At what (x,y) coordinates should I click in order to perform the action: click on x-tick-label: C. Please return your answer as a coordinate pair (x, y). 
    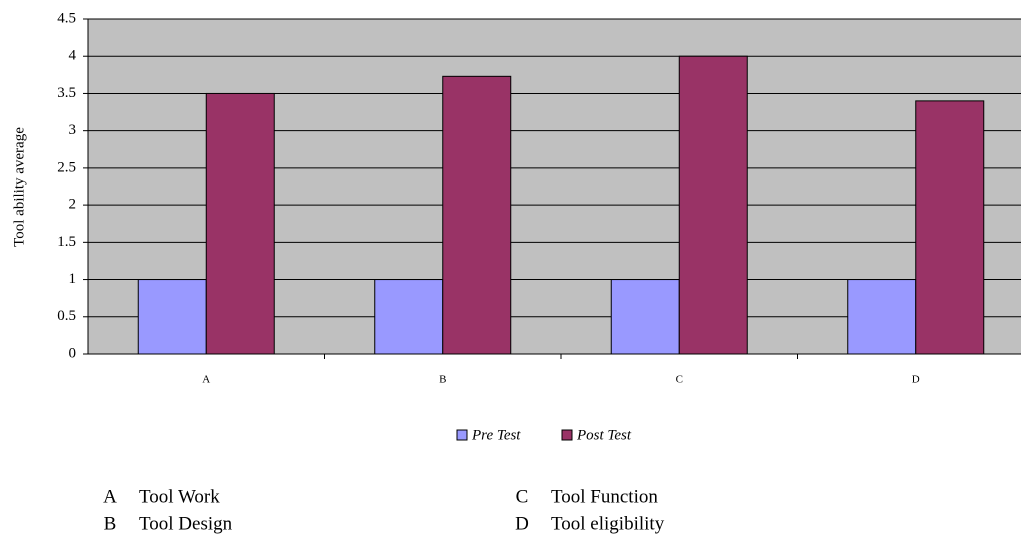
    Looking at the image, I should click on (679, 380).